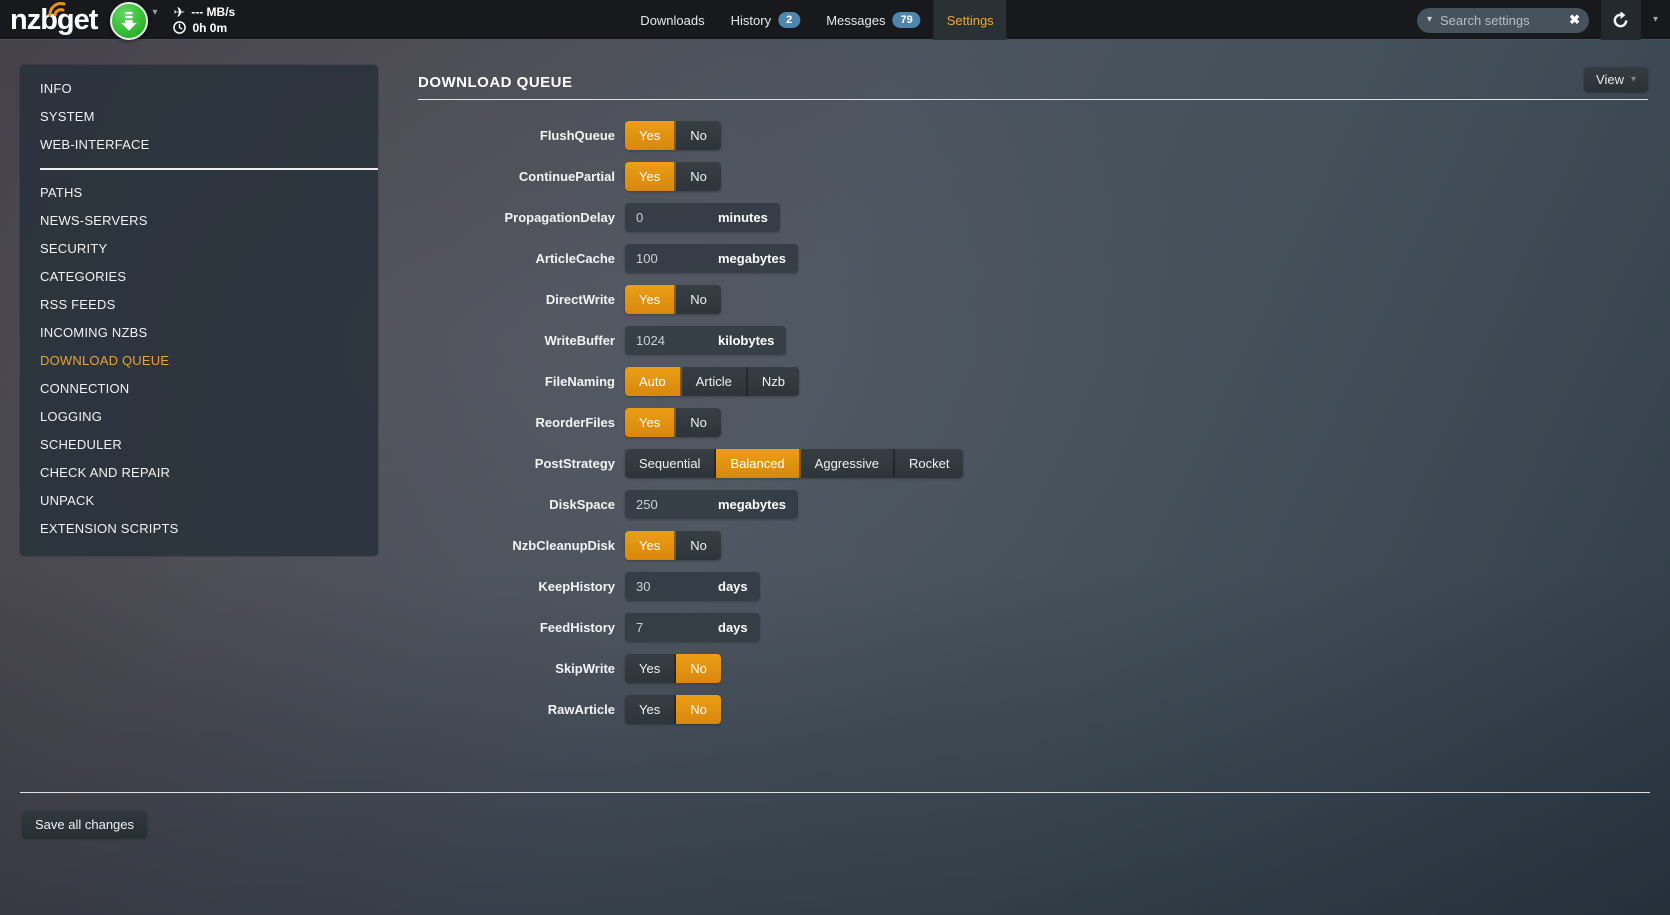 Image resolution: width=1670 pixels, height=915 pixels. What do you see at coordinates (67, 500) in the screenshot?
I see `sidebar-item-unpack: UNPACK` at bounding box center [67, 500].